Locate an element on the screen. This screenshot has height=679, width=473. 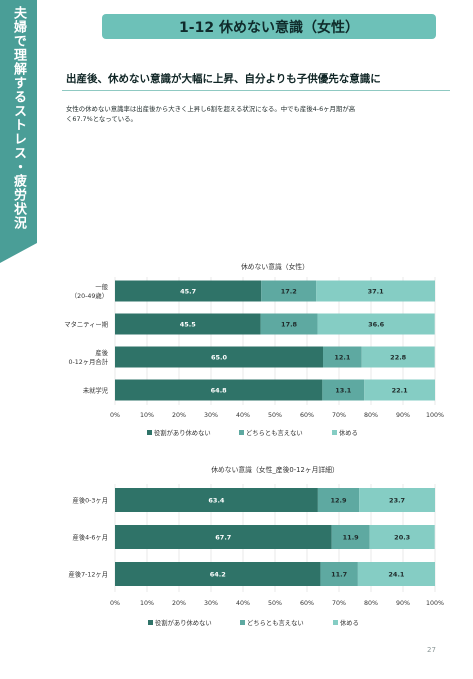
data-label: 45.5 is located at coordinates (188, 325).